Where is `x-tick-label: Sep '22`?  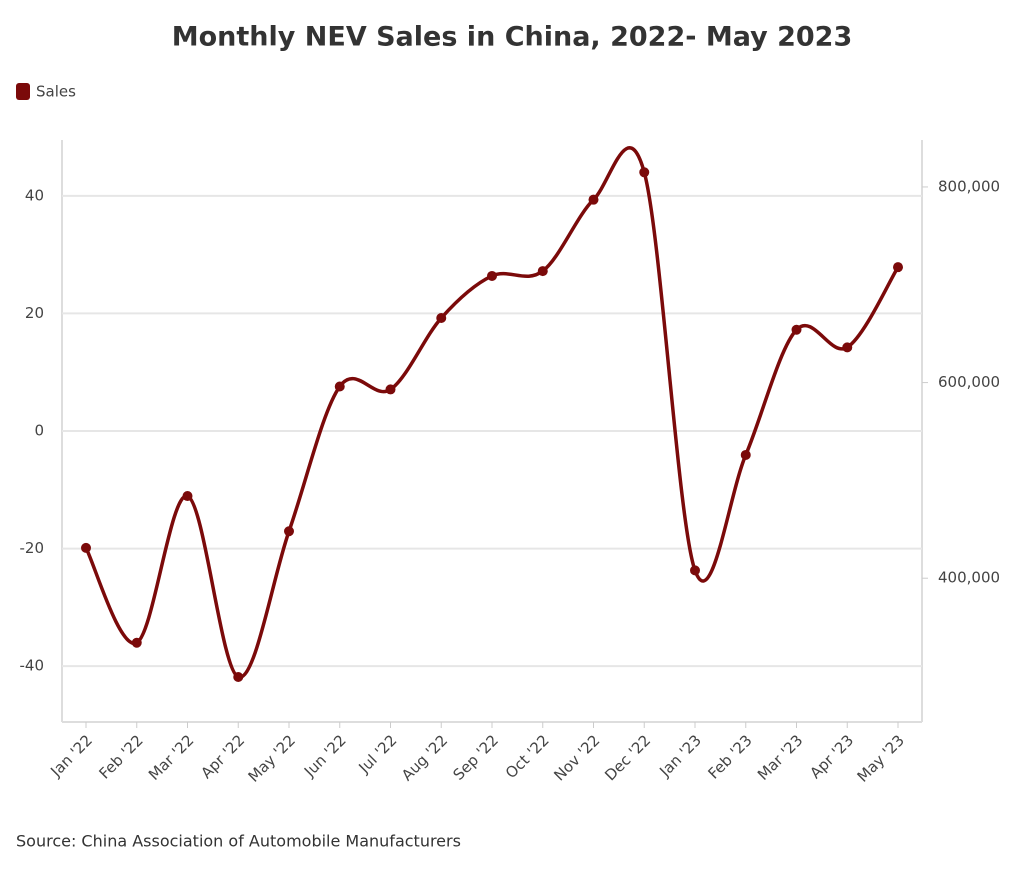
x-tick-label: Sep '22 is located at coordinates (476, 757).